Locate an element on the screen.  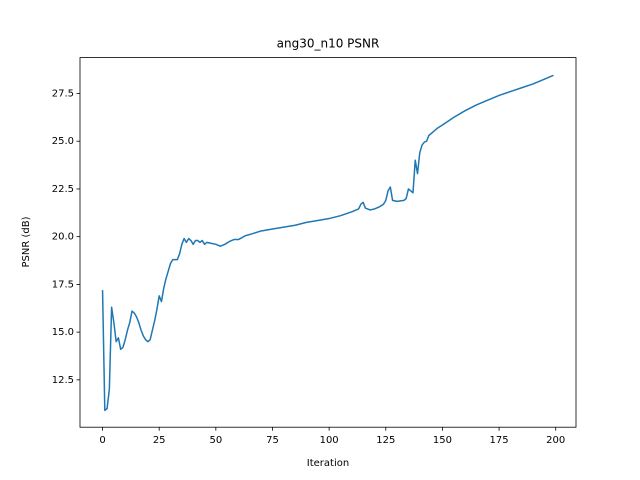
y-tick-label: 17.5 is located at coordinates (63, 284).